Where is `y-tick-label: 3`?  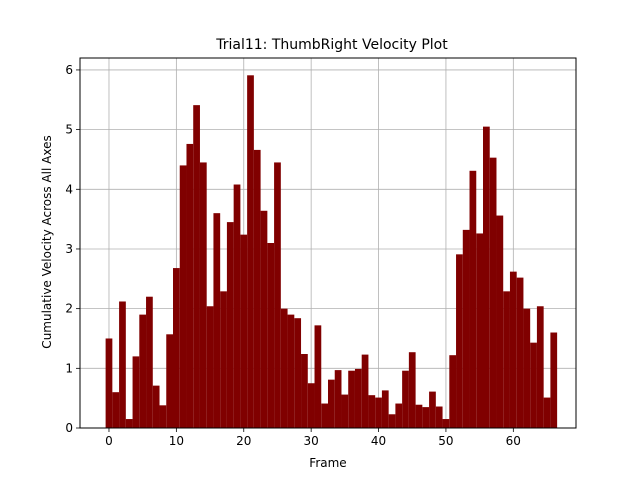
y-tick-label: 3 is located at coordinates (69, 249).